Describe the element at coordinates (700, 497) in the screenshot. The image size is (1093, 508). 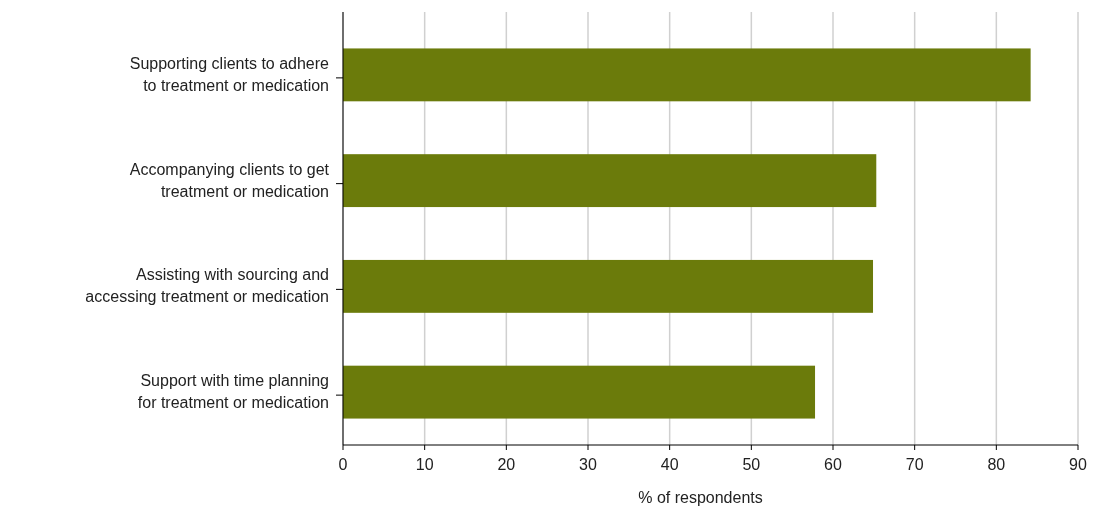
I see `x-axis-title: % of respondents` at that location.